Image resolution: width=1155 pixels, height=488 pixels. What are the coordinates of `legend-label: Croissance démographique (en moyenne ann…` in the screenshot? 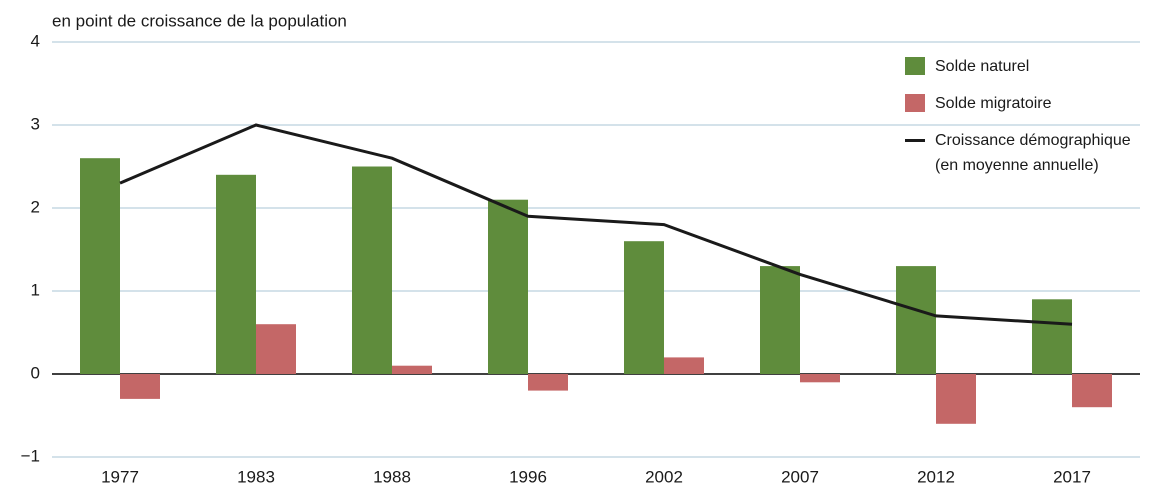 It's located at (1033, 153).